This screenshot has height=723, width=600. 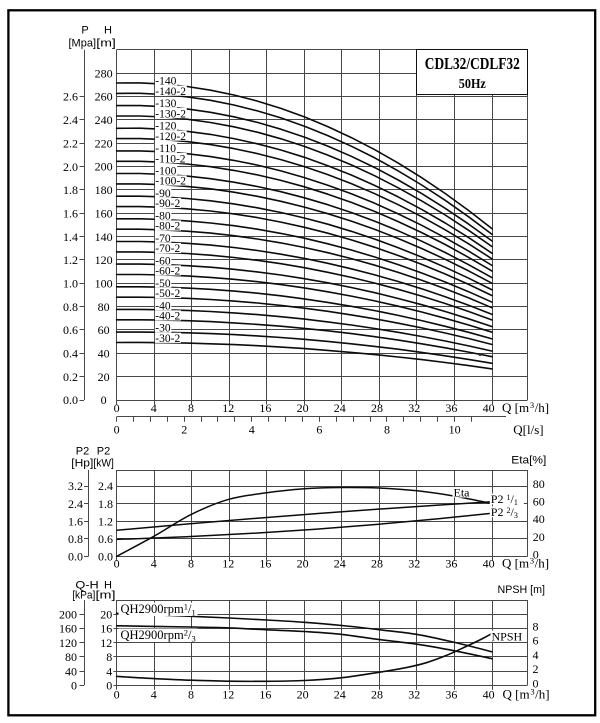 What do you see at coordinates (507, 636) in the screenshot?
I see `svg-text: NPSH` at bounding box center [507, 636].